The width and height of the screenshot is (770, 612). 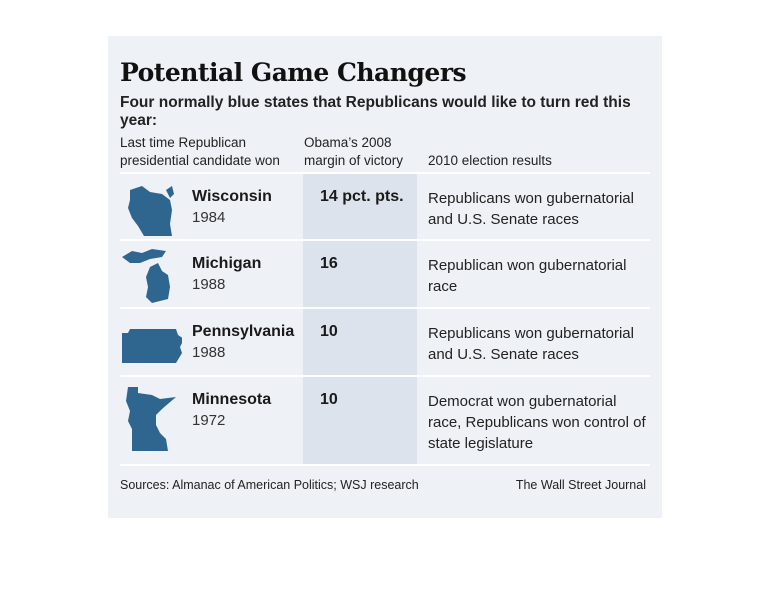 What do you see at coordinates (209, 420) in the screenshot?
I see `state-year: 1972` at bounding box center [209, 420].